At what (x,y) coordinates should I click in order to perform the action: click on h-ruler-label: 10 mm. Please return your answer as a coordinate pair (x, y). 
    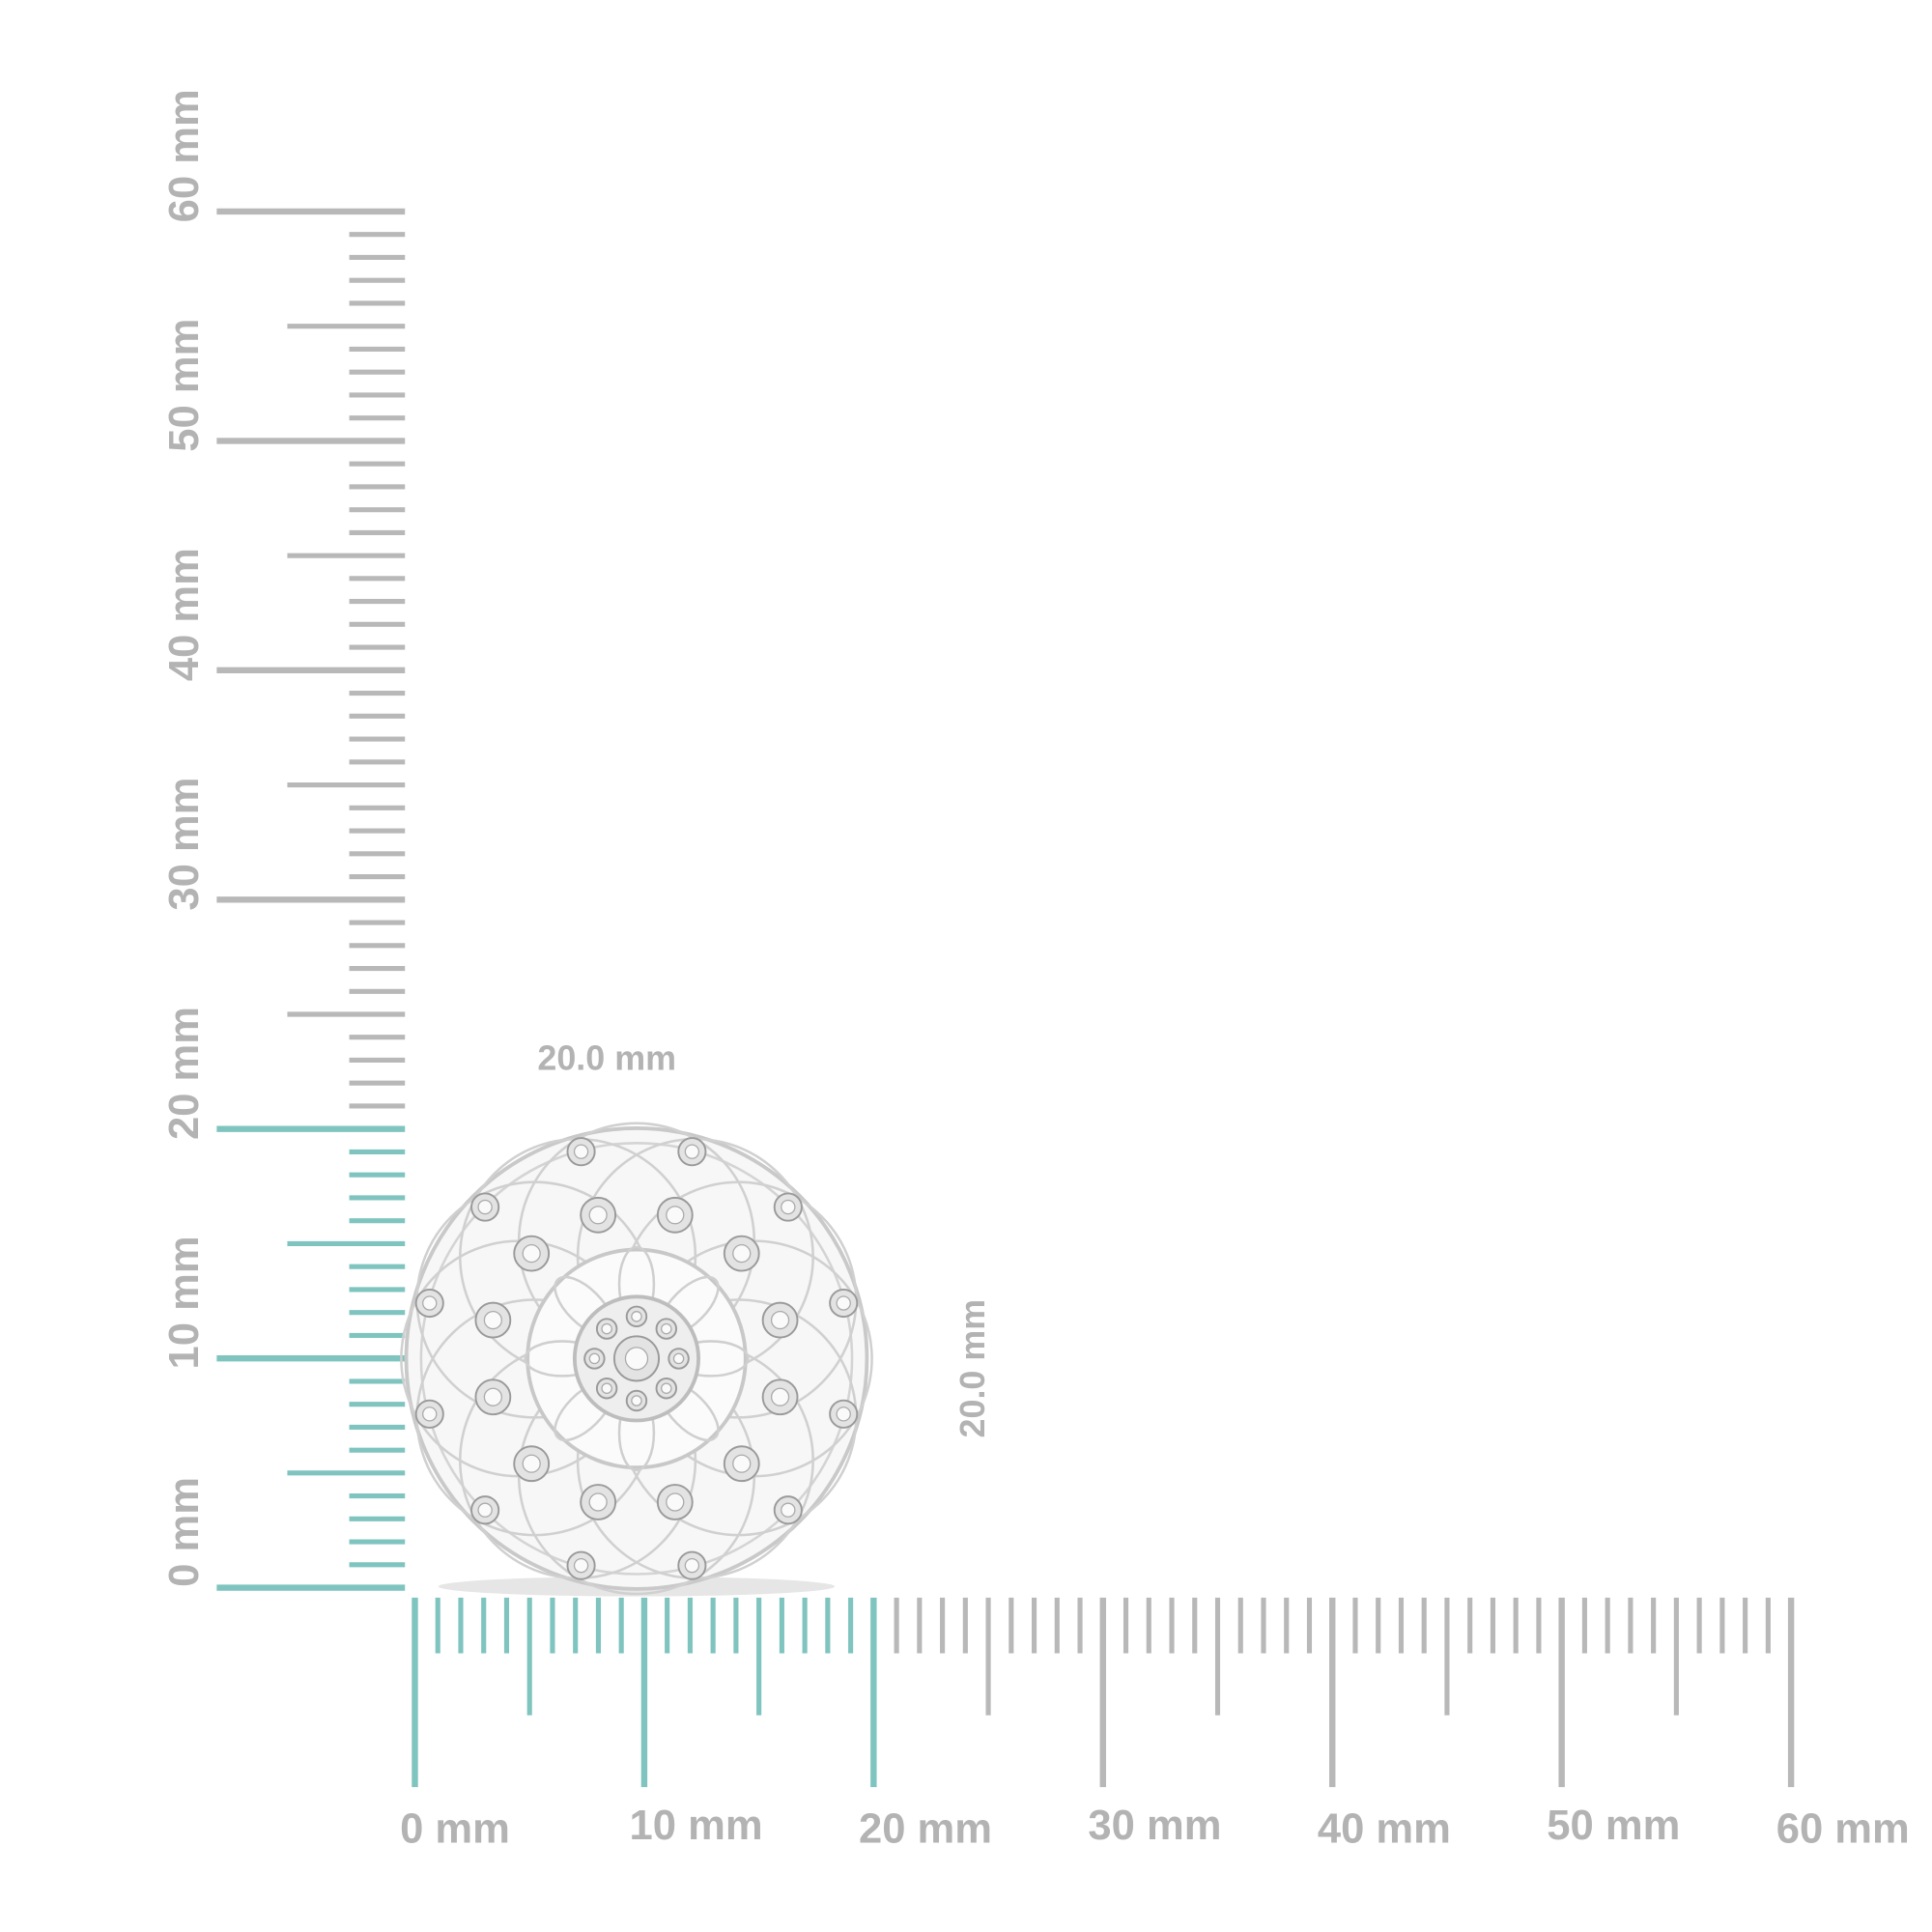
    Looking at the image, I should click on (696, 1826).